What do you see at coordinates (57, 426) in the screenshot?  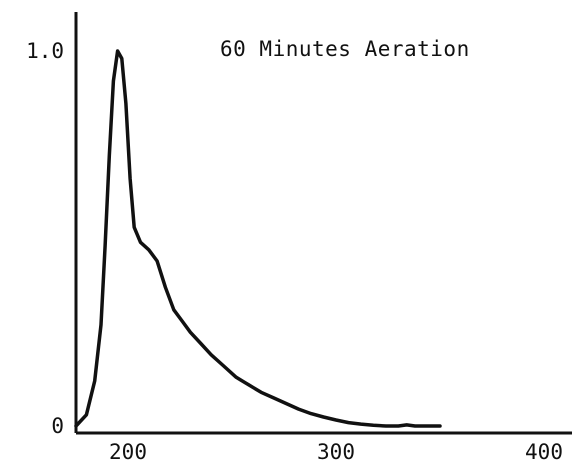 I see `y-tick-label: 0` at bounding box center [57, 426].